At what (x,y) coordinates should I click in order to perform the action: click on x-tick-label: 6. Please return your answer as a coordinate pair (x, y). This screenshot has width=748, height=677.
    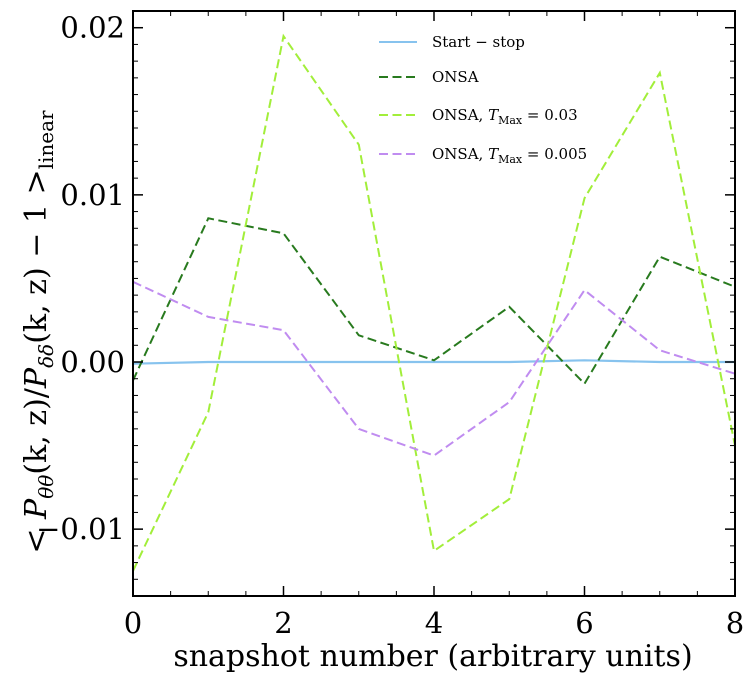
    Looking at the image, I should click on (584, 623).